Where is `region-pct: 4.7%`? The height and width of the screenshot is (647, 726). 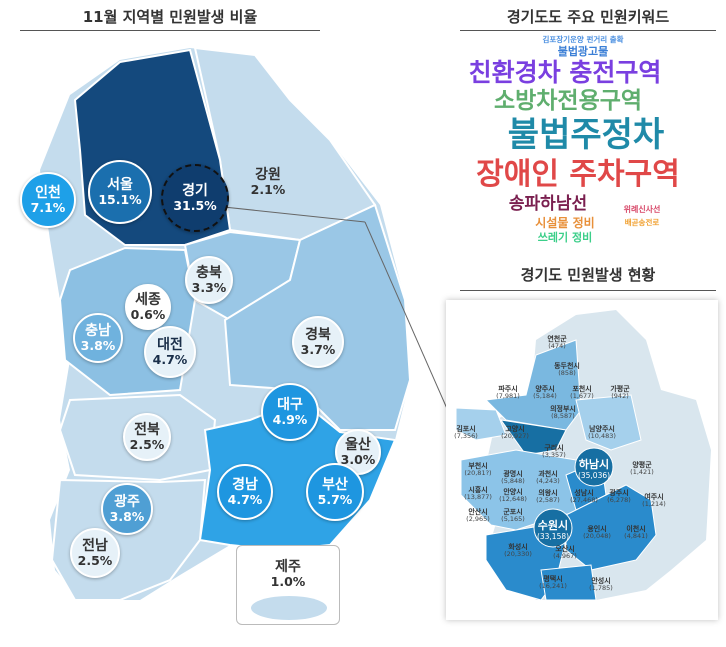 region-pct: 4.7% is located at coordinates (170, 359).